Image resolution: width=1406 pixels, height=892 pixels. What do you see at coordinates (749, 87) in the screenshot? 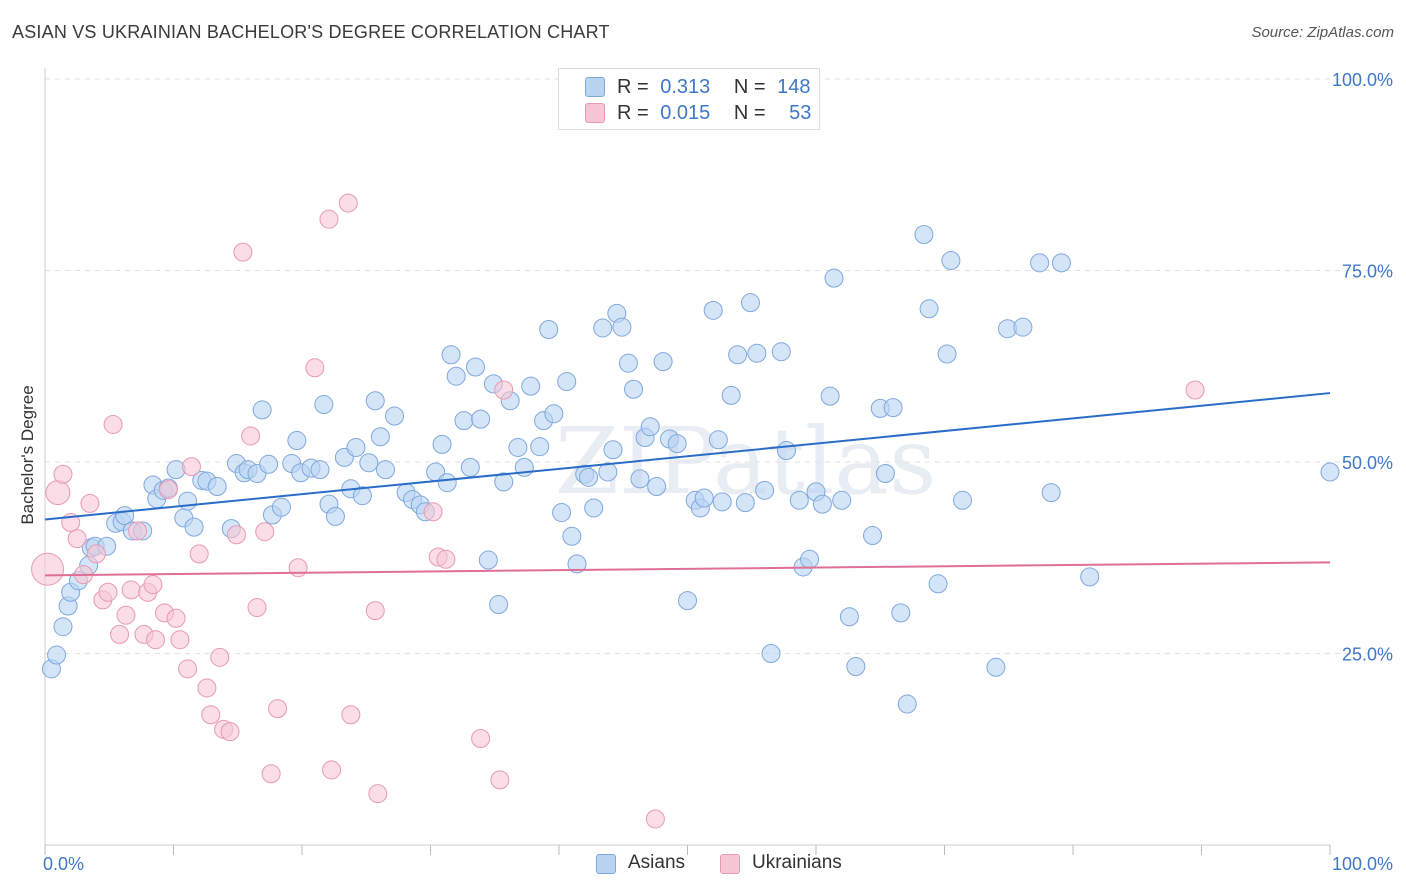
I see `n-label: N =` at bounding box center [749, 87].